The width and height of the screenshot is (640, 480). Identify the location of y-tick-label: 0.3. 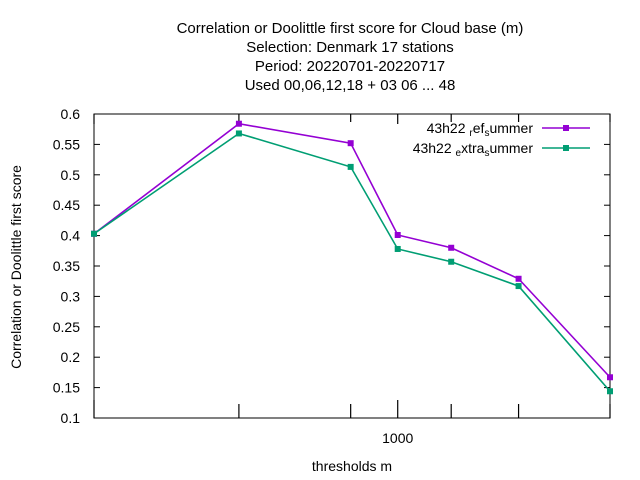
(71, 296).